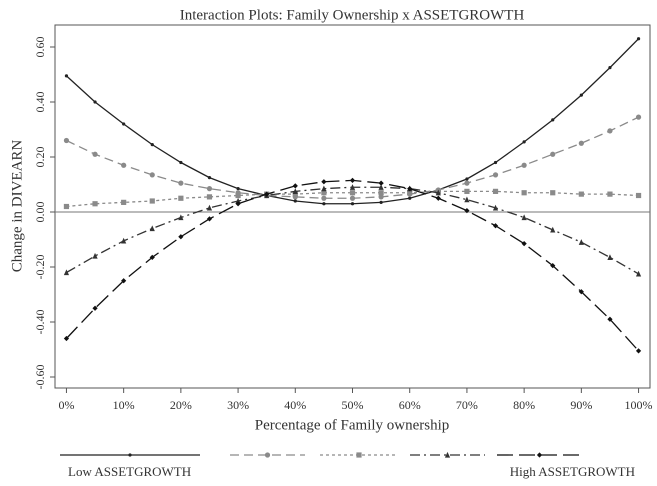 The width and height of the screenshot is (657, 486). I want to click on x-axis-label: Percentage of Family ownership, so click(352, 425).